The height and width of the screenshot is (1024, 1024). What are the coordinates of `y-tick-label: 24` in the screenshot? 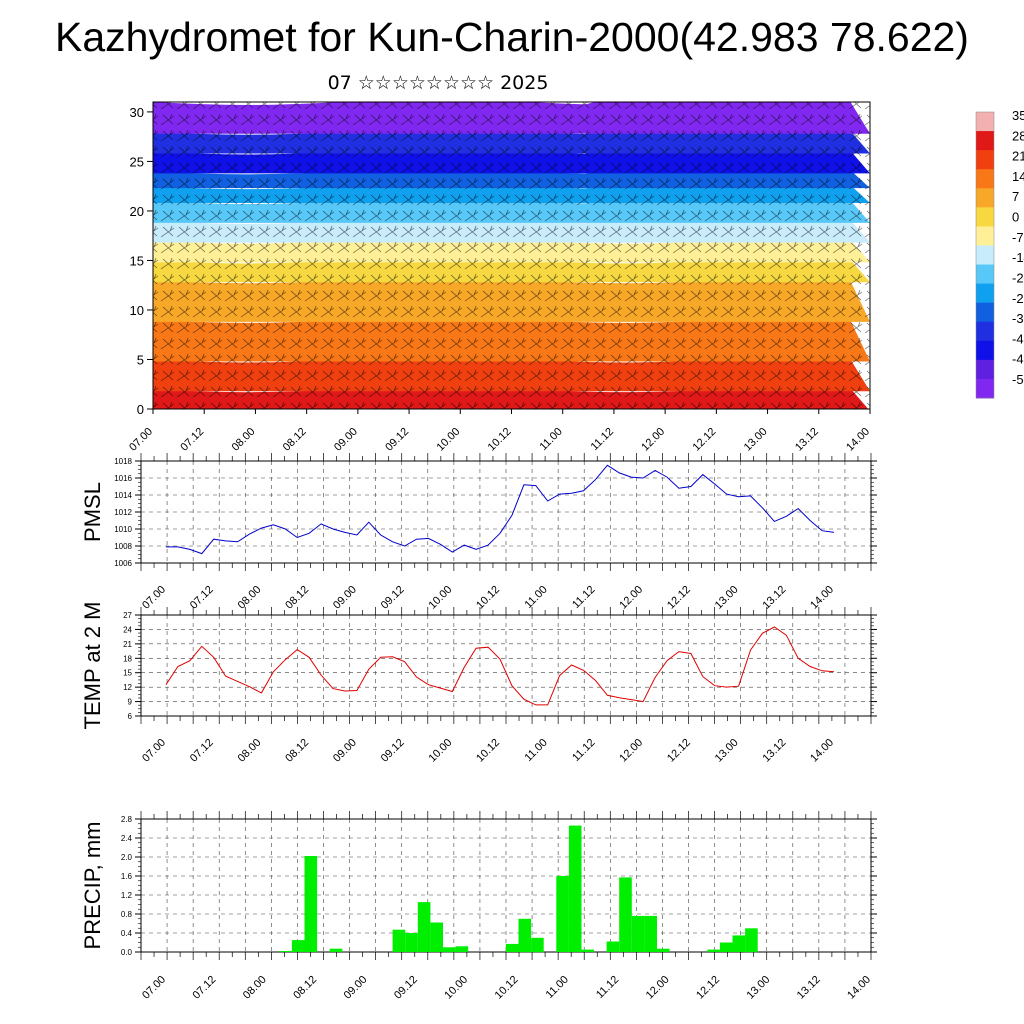 It's located at (127, 629).